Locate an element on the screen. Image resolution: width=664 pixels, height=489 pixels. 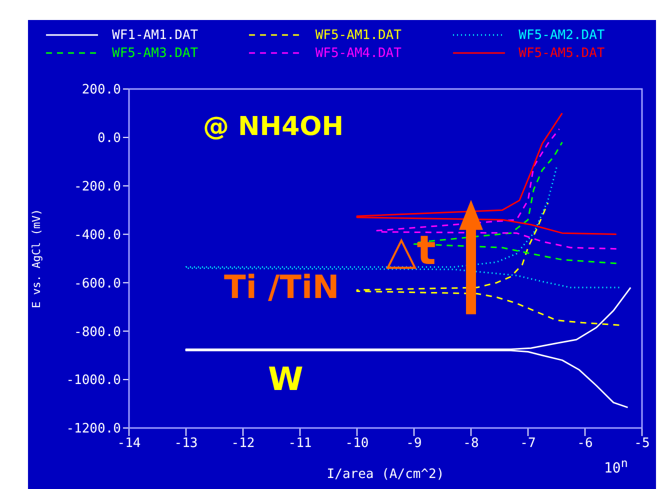
y-tick-label: -1000.0 is located at coordinates (93, 380).